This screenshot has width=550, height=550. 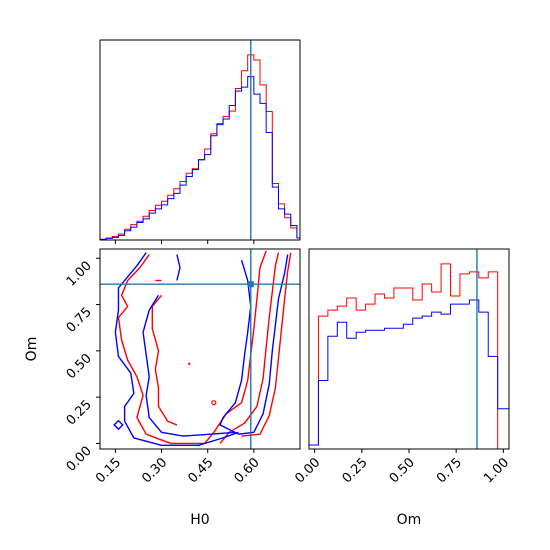 I want to click on om-x-tick-label-1: 0.25, so click(x=355, y=470).